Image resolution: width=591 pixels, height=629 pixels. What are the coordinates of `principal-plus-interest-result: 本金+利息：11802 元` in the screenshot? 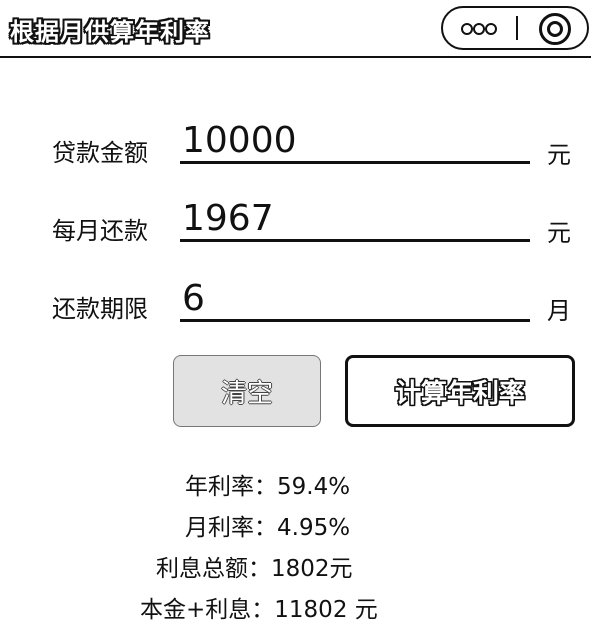 It's located at (259, 607).